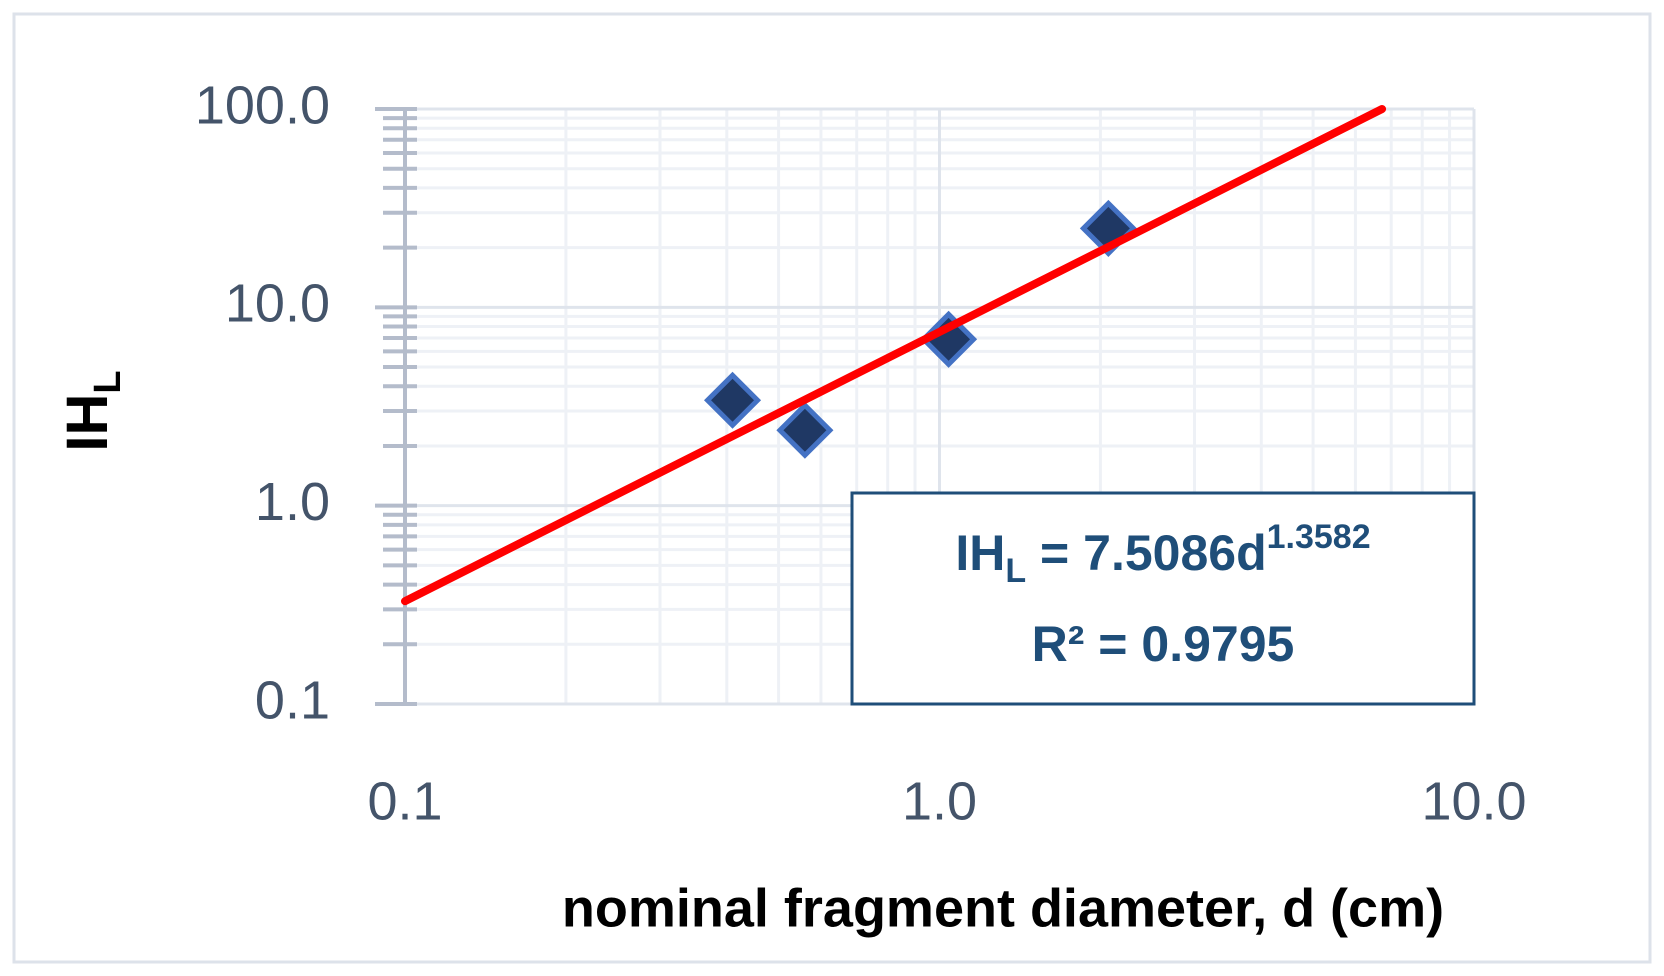 The image size is (1664, 976). I want to click on equation: IHL = 7.5086d1.3582, so click(1162, 554).